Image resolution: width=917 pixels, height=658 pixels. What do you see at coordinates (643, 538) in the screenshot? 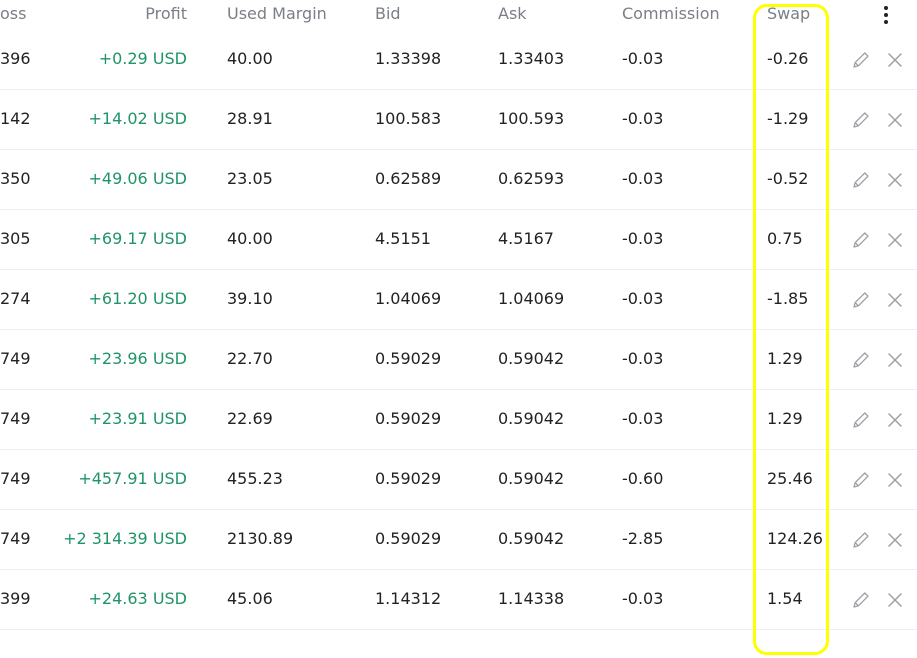
I see `cell-commission: -2.85` at bounding box center [643, 538].